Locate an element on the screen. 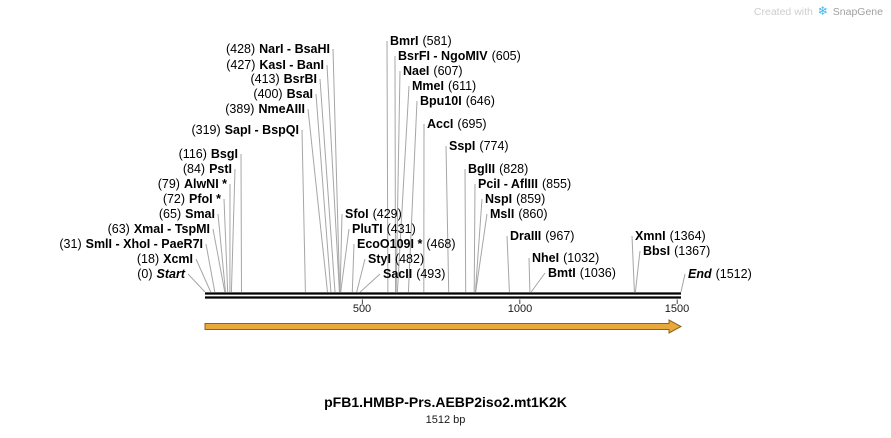  site-label: (65) SmaI is located at coordinates (186, 214).